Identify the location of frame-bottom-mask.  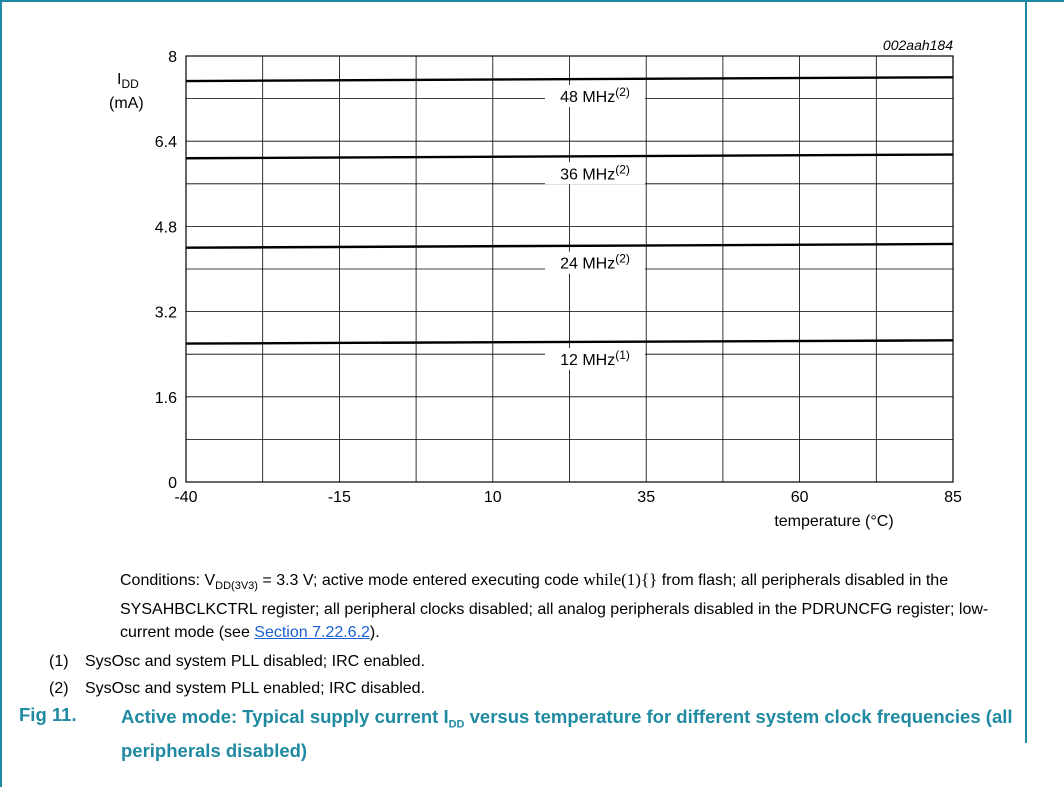
(1044, 765).